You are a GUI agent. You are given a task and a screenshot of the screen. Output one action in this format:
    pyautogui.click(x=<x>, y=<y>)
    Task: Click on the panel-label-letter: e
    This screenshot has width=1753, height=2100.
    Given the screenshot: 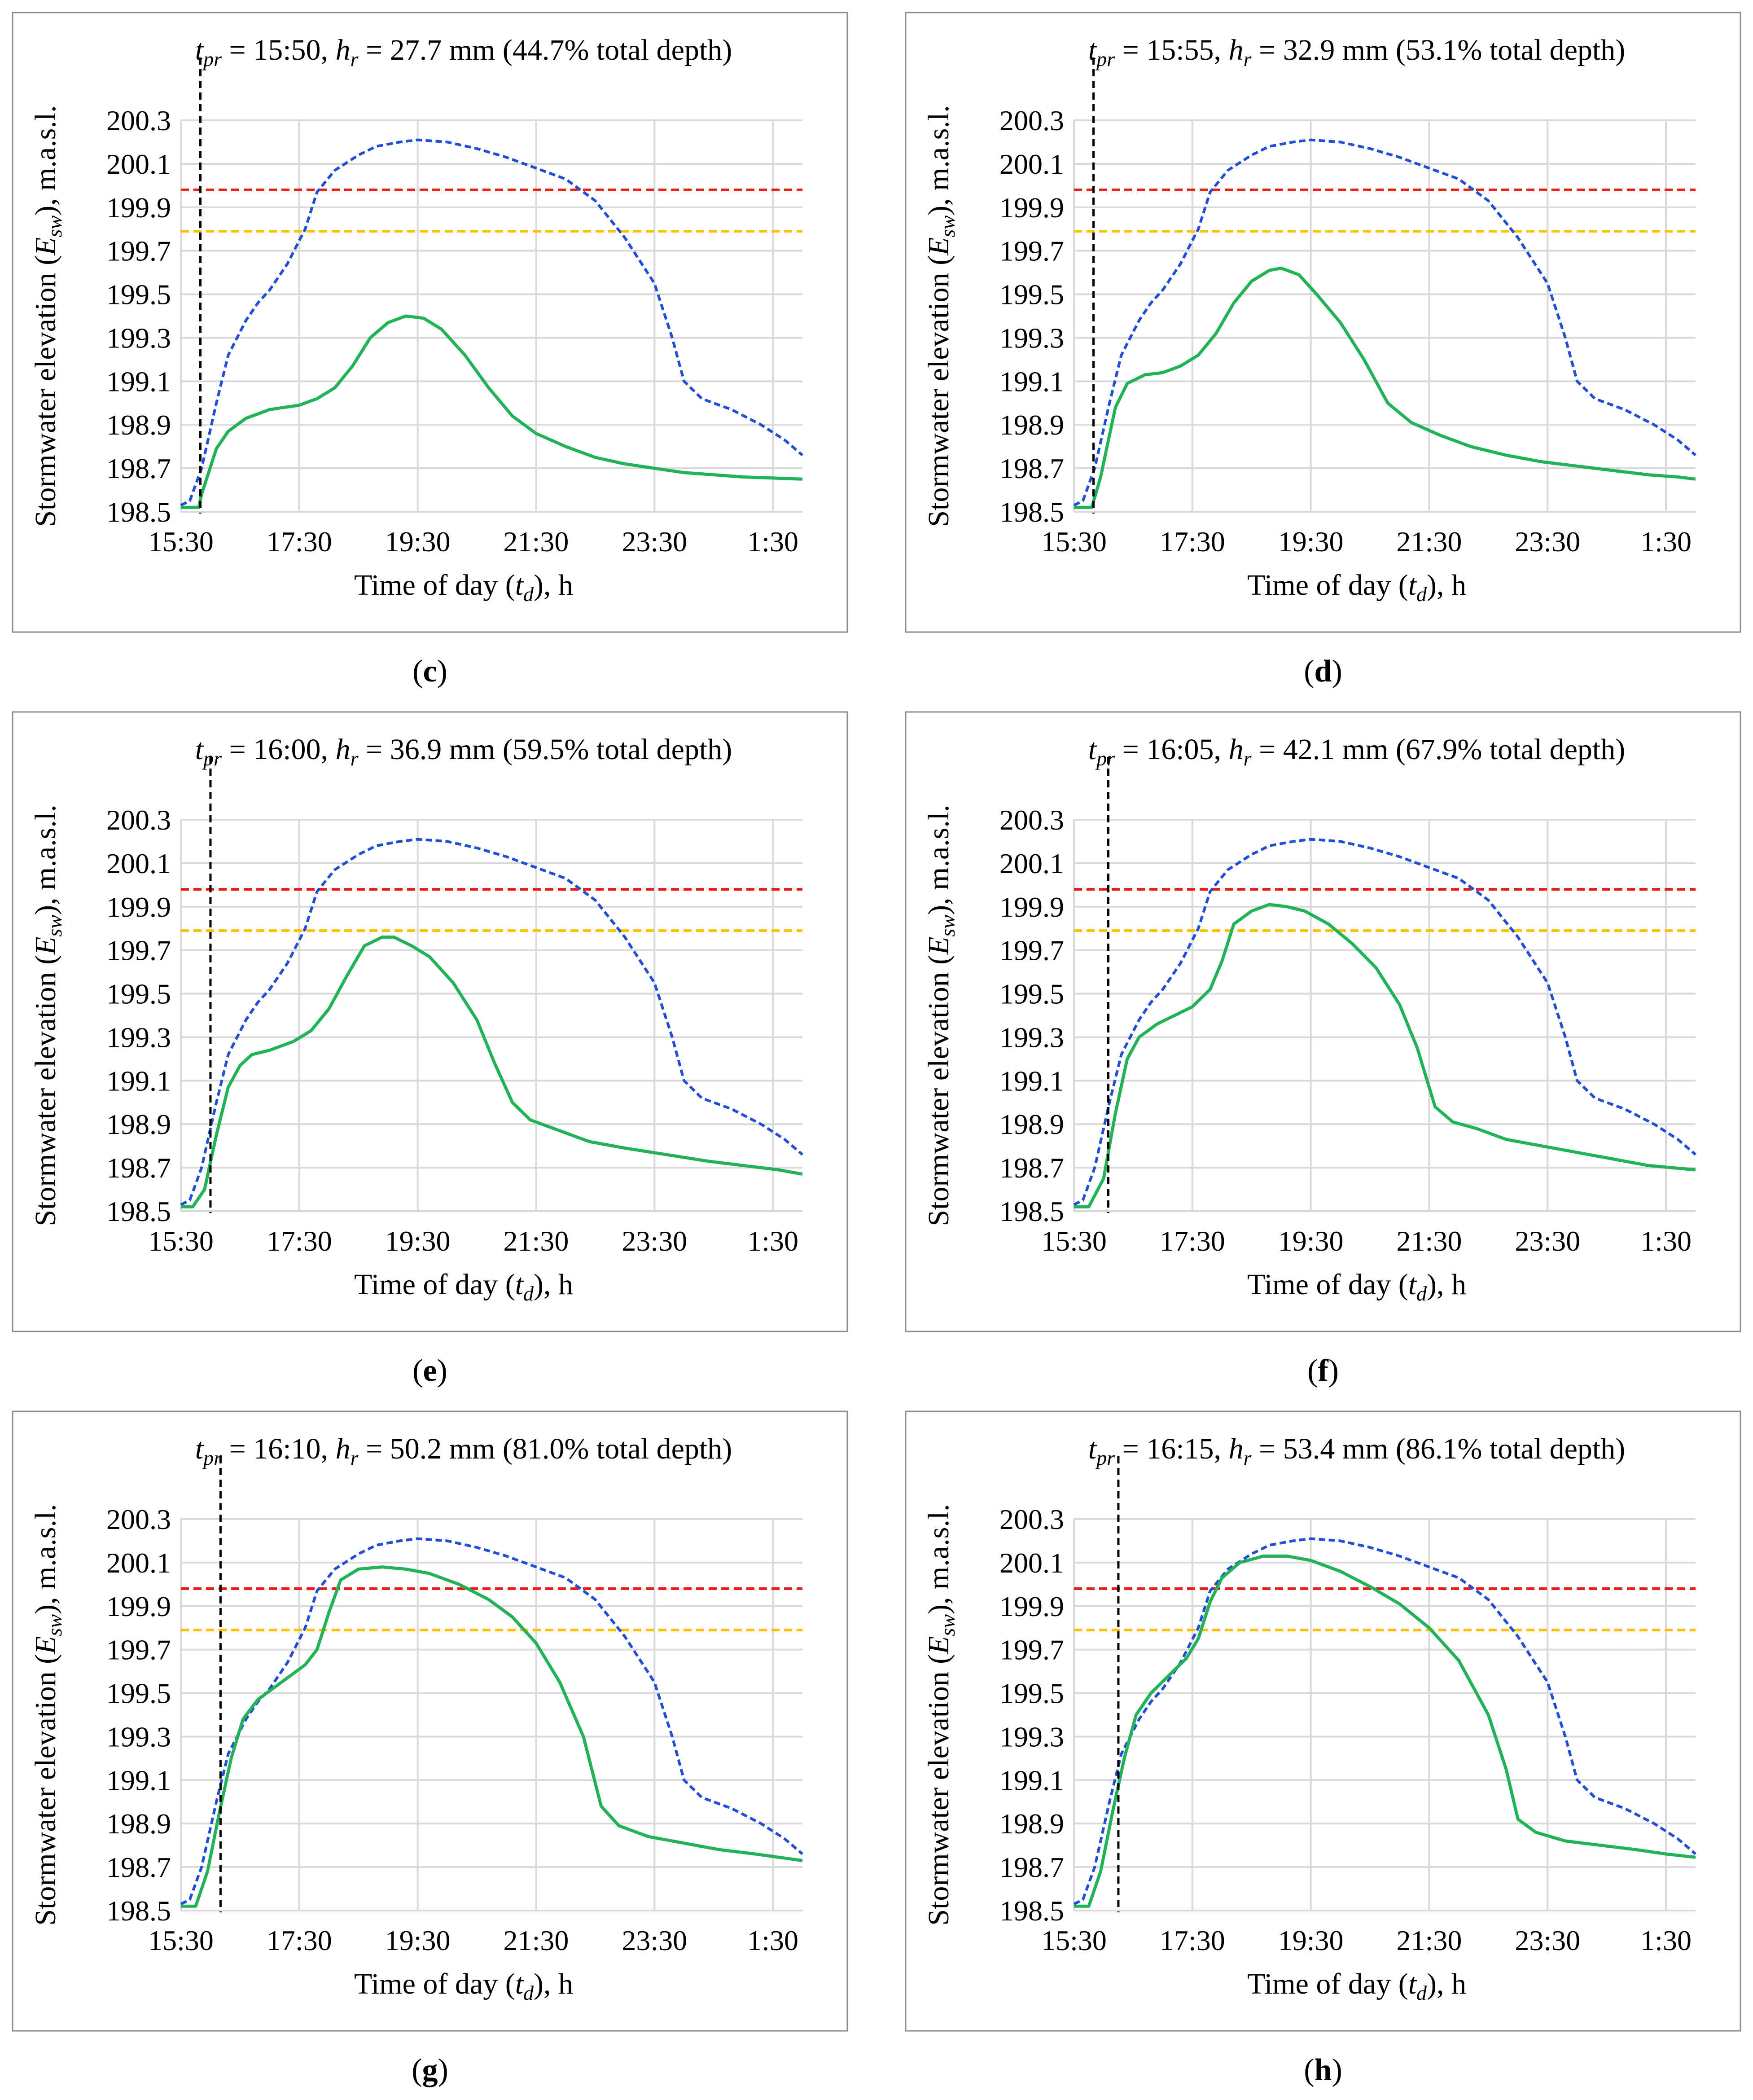 What is the action you would take?
    pyautogui.click(x=430, y=1370)
    